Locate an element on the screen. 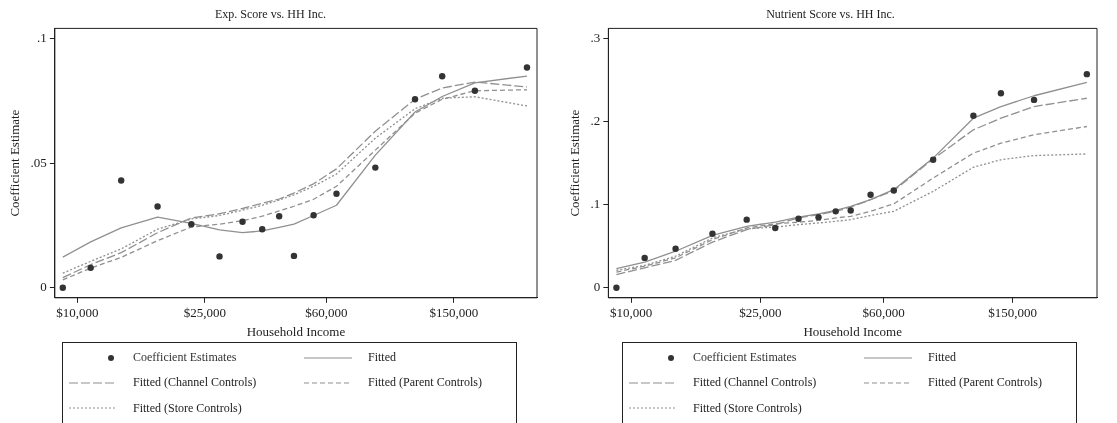 The image size is (1117, 423). chart-title: Exp. Score vs. HH Inc. is located at coordinates (270, 14).